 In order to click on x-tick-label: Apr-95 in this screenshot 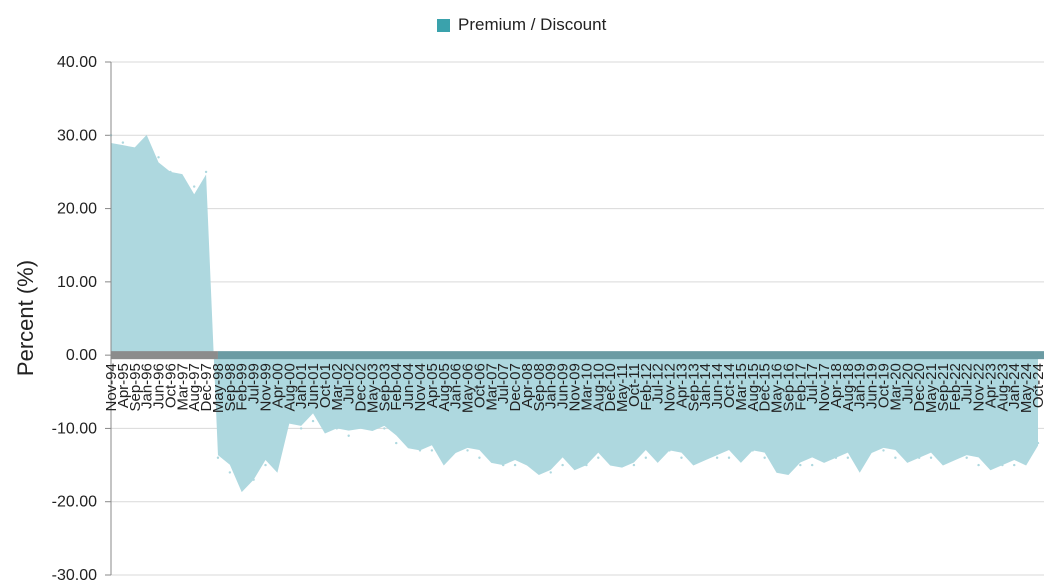, I will do `click(123, 385)`.